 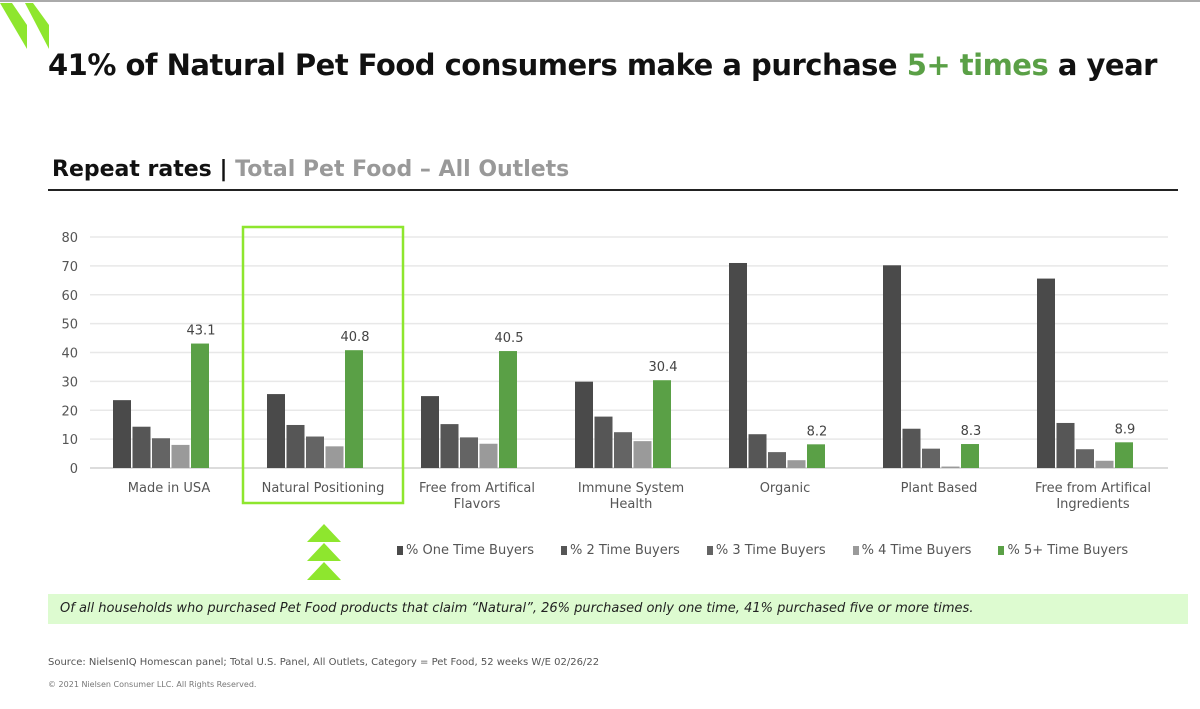 What do you see at coordinates (977, 65) in the screenshot?
I see `title-highlight: 5+ times` at bounding box center [977, 65].